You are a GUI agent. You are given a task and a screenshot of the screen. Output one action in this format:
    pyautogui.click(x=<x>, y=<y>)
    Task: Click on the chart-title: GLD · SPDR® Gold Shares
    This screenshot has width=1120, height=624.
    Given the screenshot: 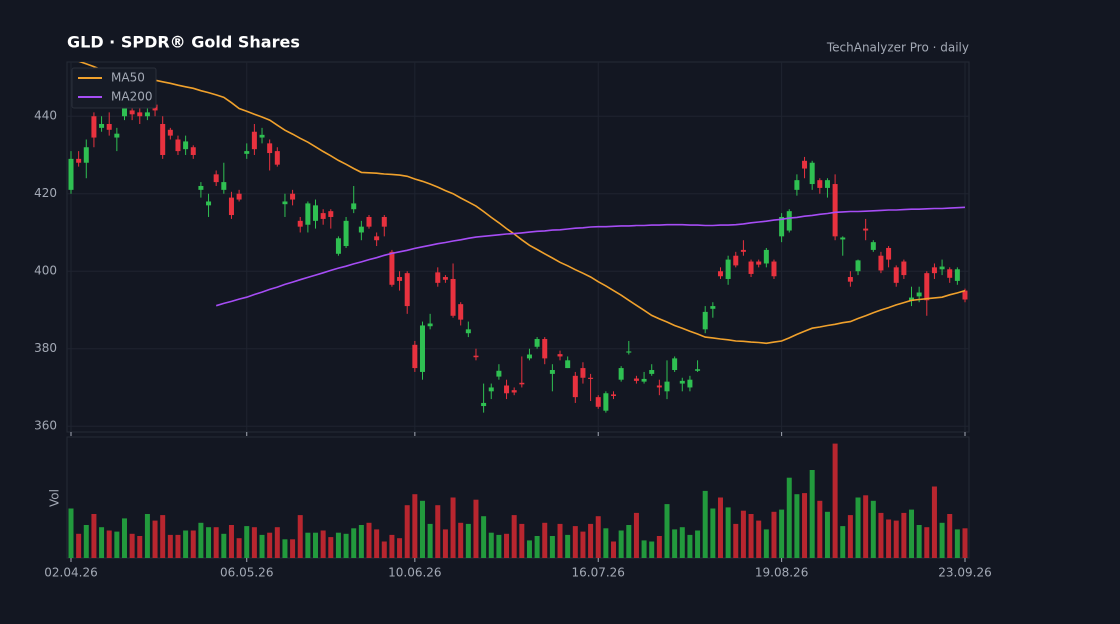 What is the action you would take?
    pyautogui.click(x=183, y=42)
    